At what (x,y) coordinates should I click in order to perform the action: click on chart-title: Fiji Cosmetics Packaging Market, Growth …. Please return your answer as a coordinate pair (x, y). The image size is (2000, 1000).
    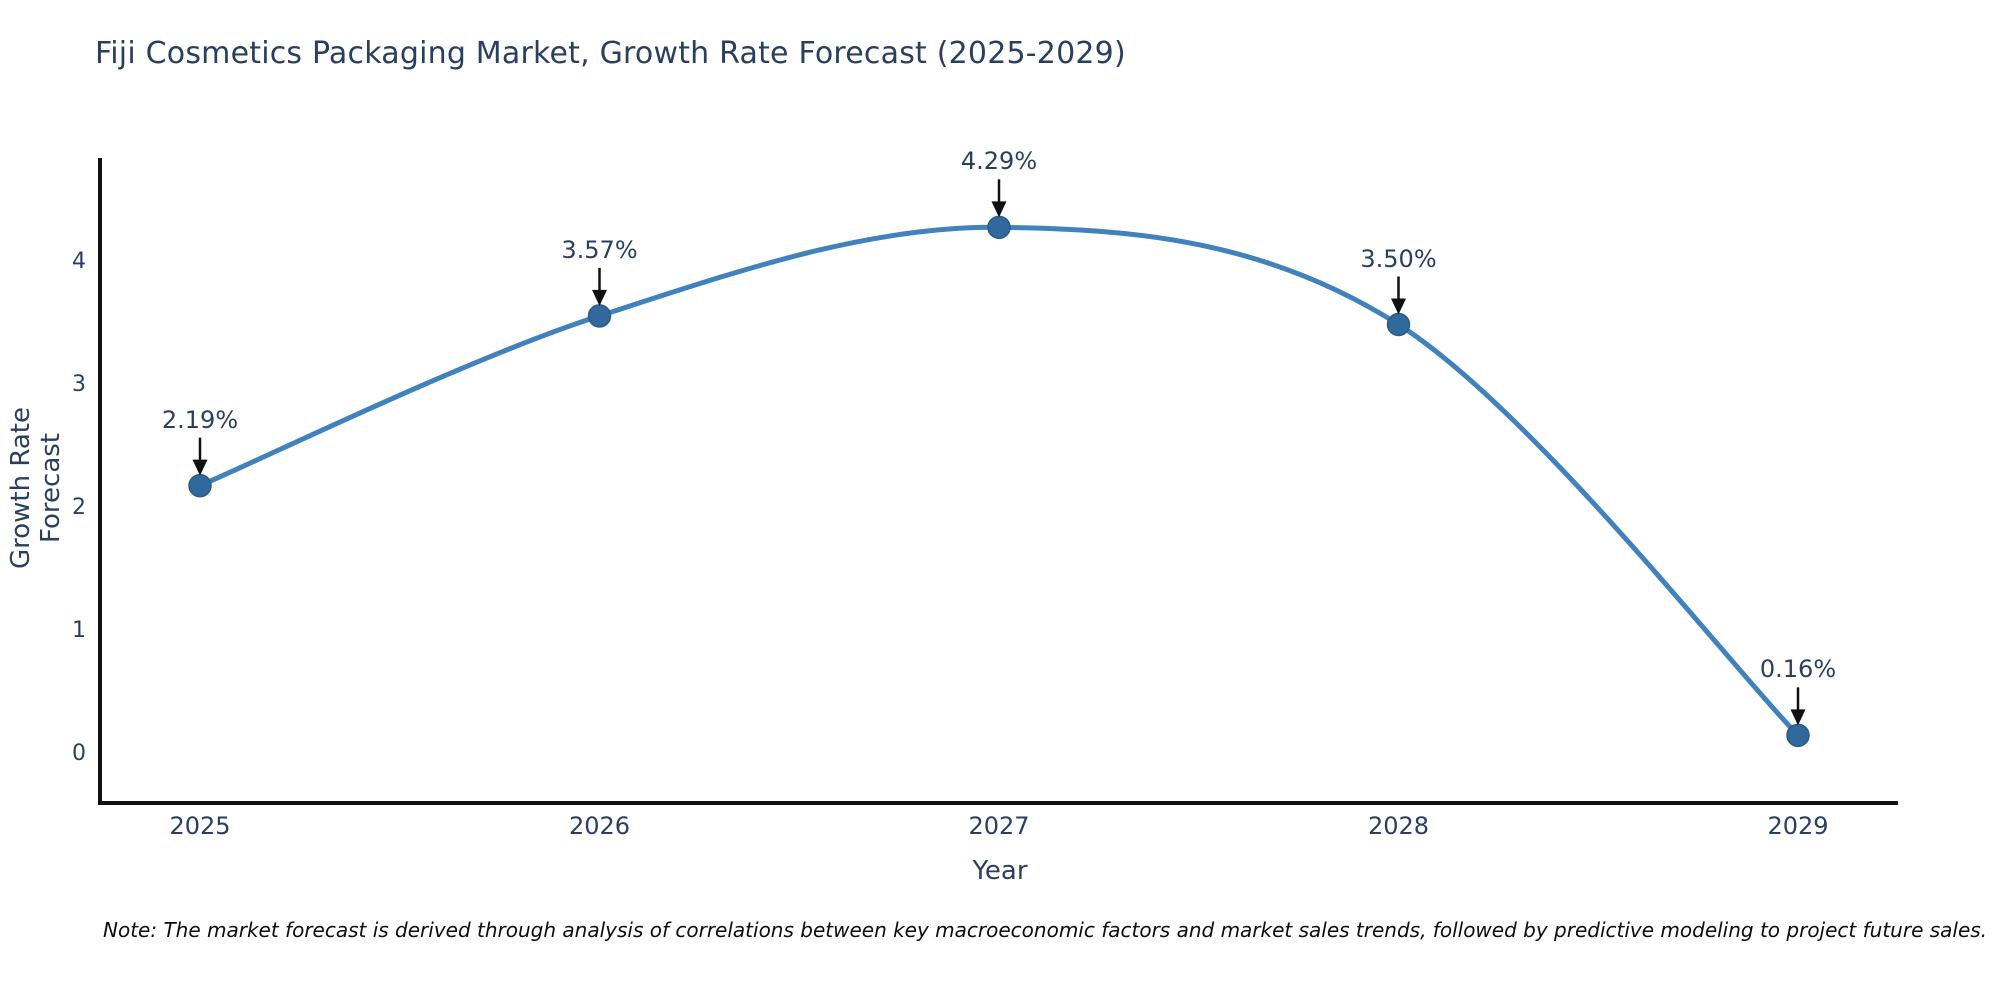
    Looking at the image, I should click on (610, 53).